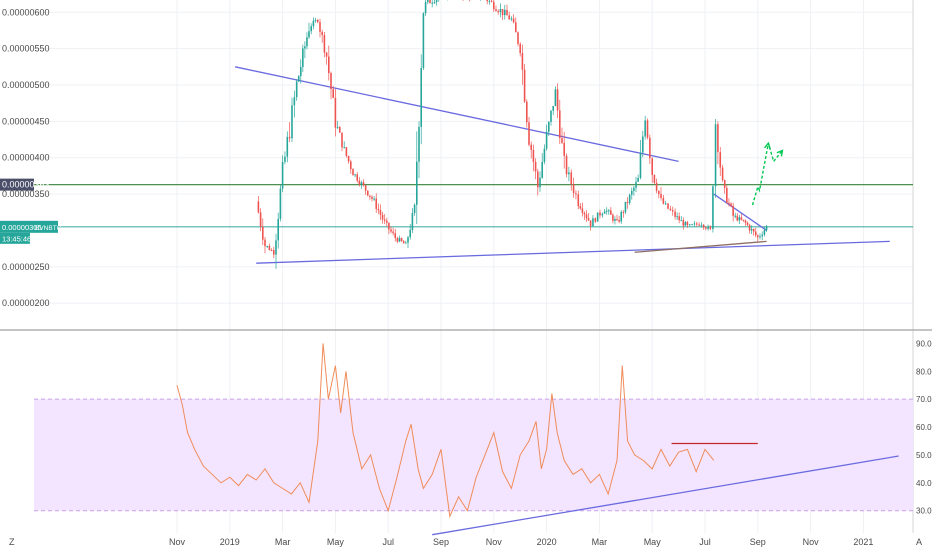  I want to click on rsi-axis: 90.00 80.00 70.00 60.00 50.00 40.00 30.00, so click(924, 427).